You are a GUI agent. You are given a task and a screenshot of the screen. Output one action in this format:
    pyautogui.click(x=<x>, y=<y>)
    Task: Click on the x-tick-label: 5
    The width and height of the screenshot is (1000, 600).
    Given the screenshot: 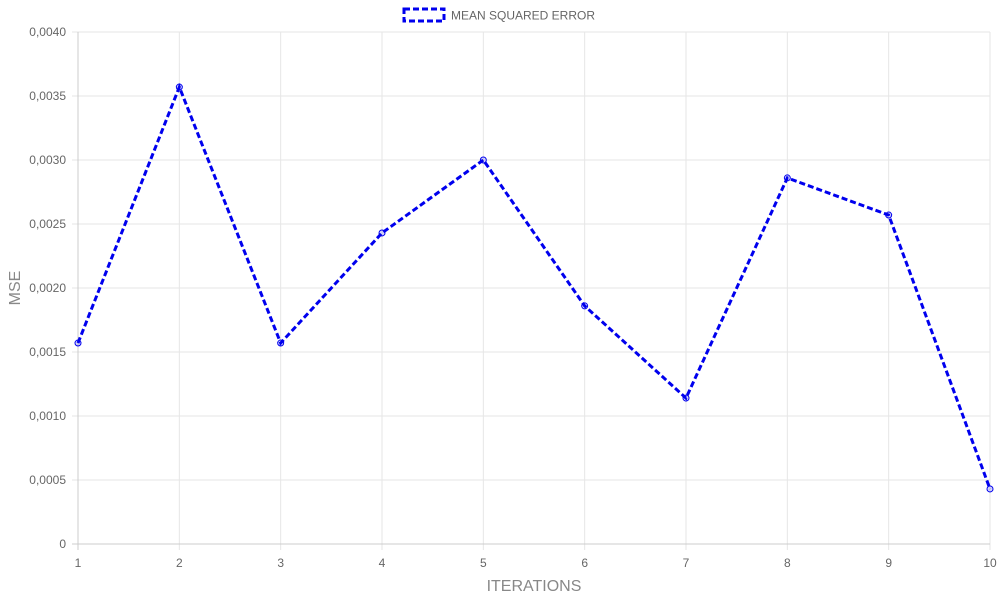 What is the action you would take?
    pyautogui.click(x=483, y=563)
    